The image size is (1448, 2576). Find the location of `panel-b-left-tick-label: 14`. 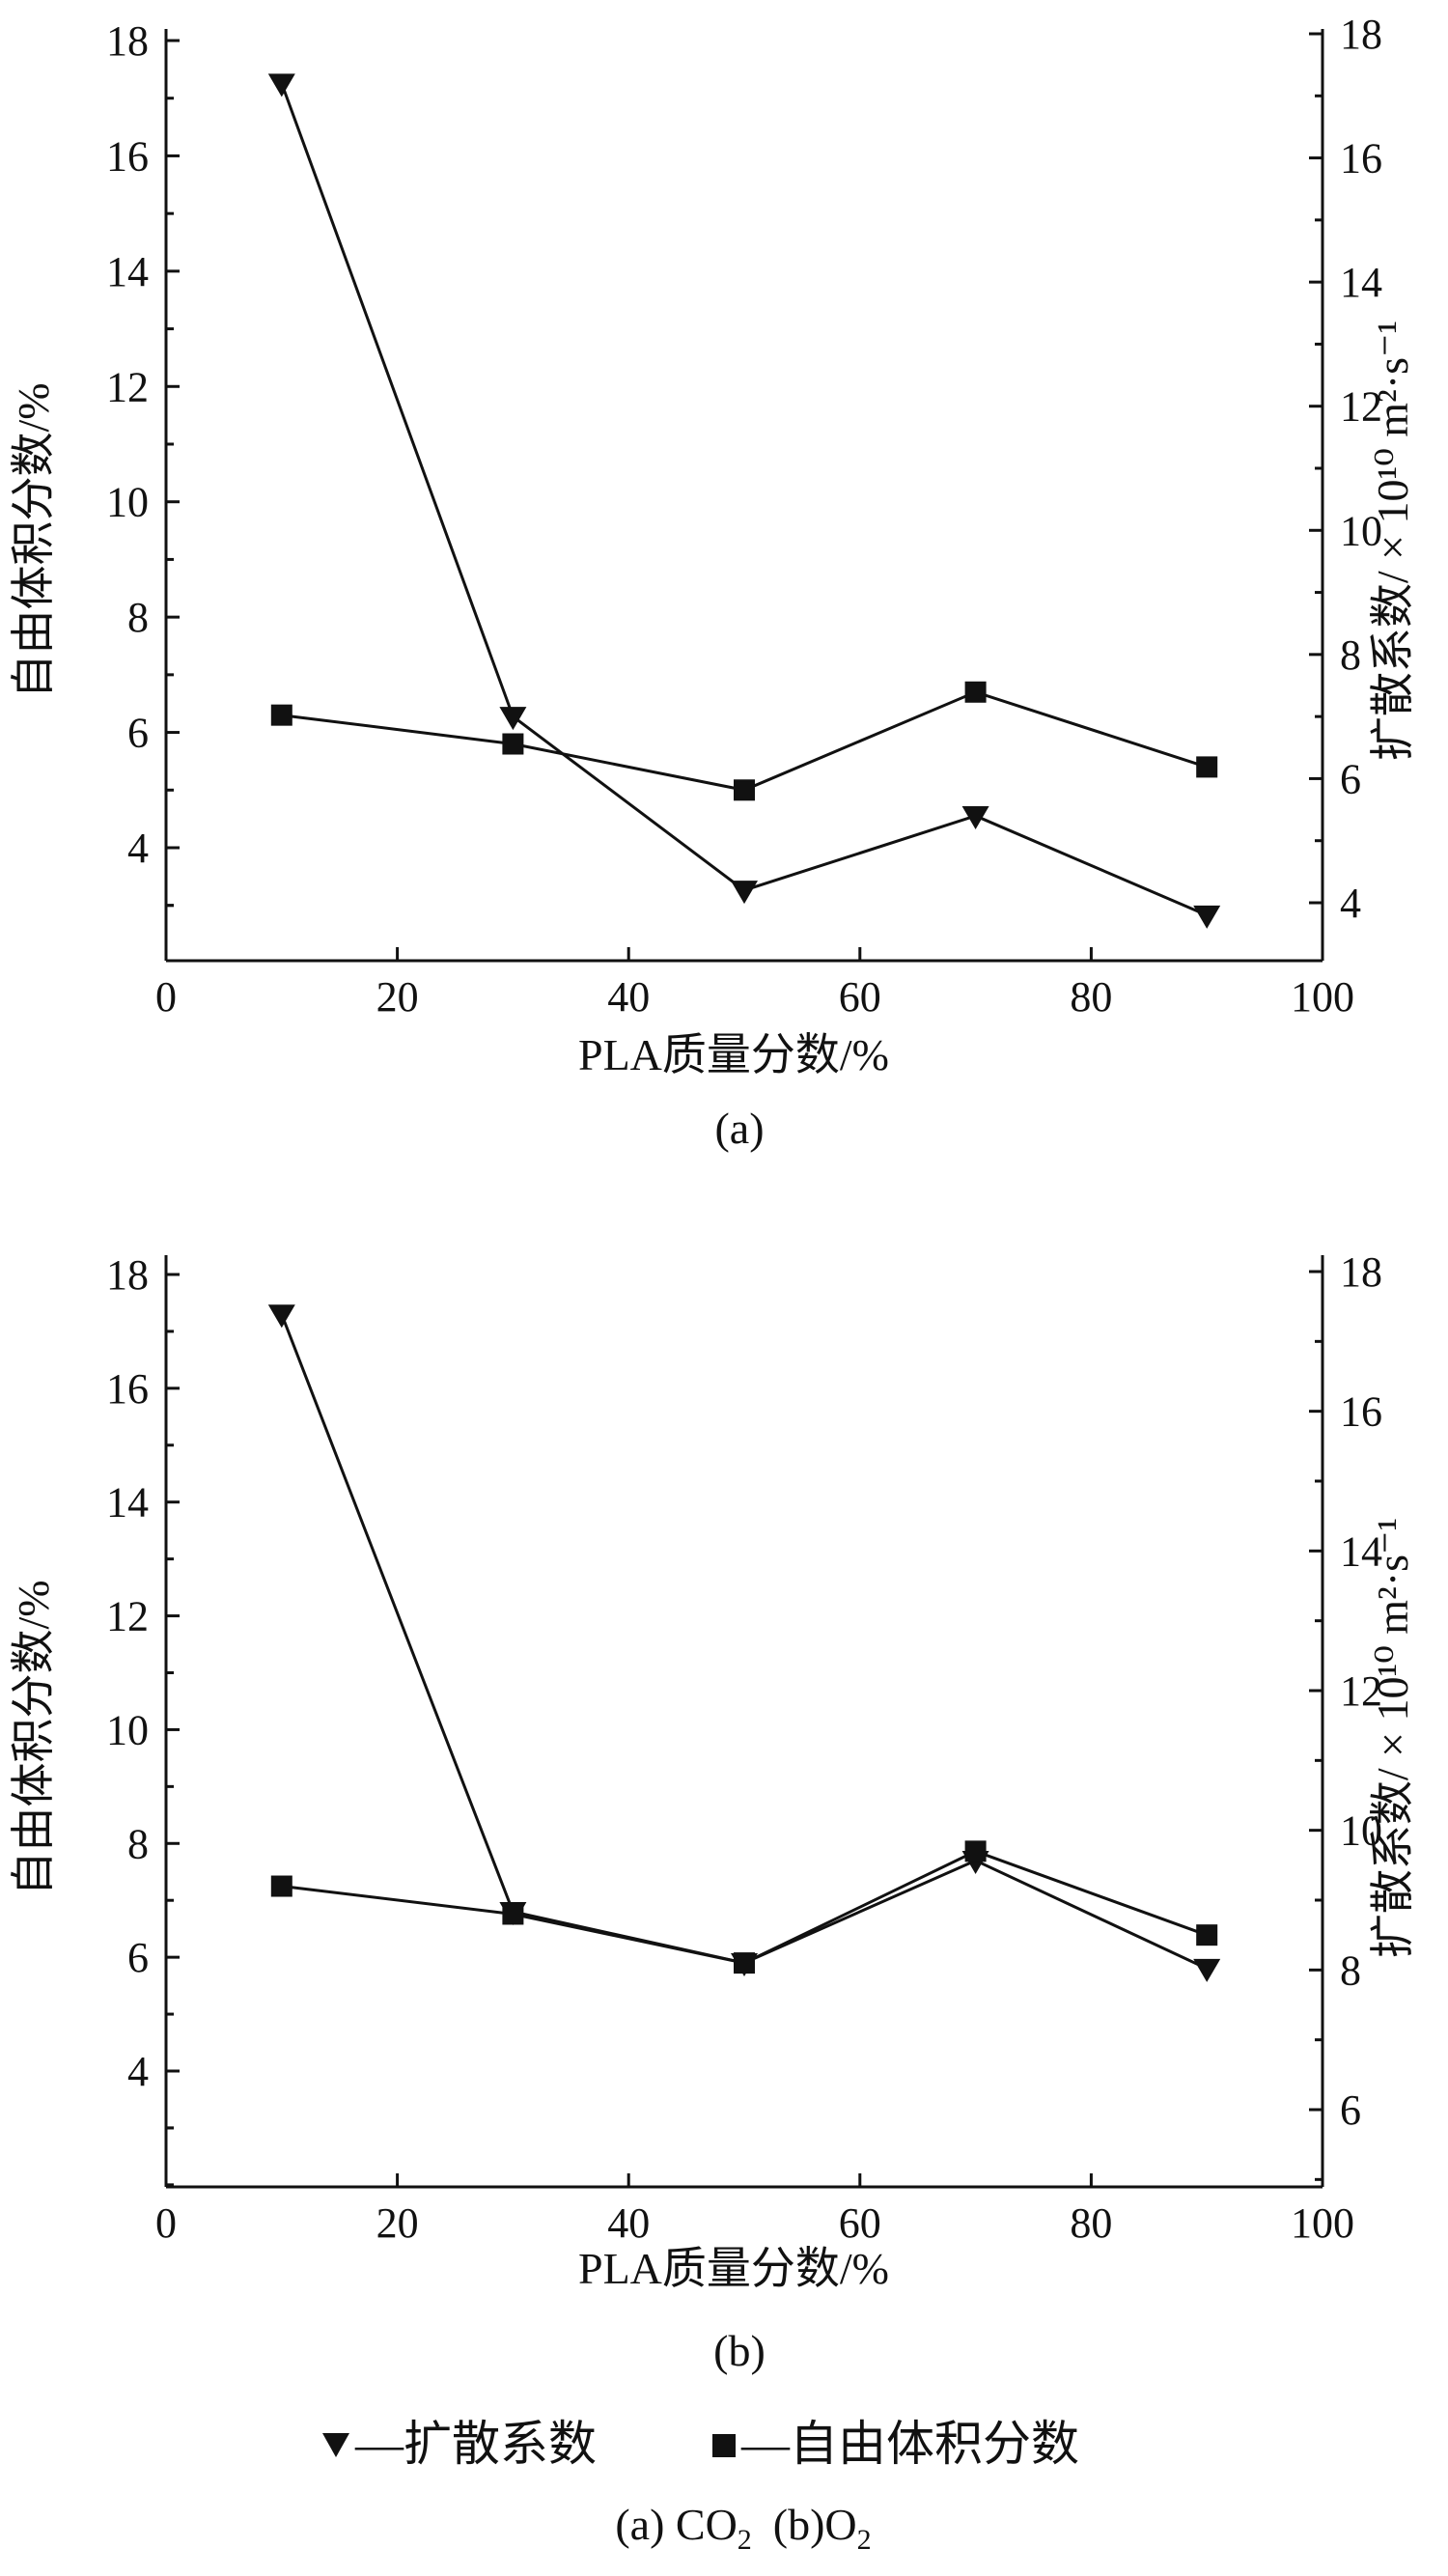

panel-b-left-tick-label: 14 is located at coordinates (128, 1503).